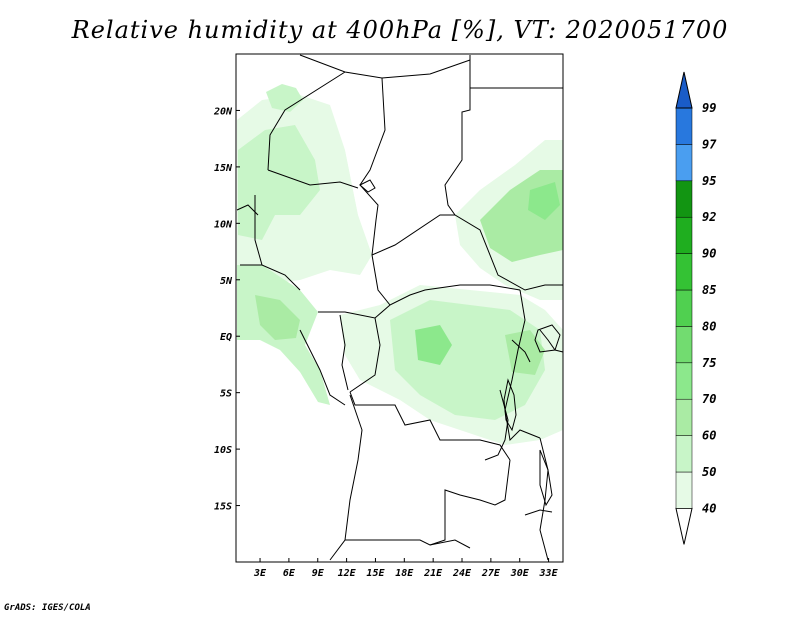  I want to click on colorbar-level-label: 97, so click(709, 144).